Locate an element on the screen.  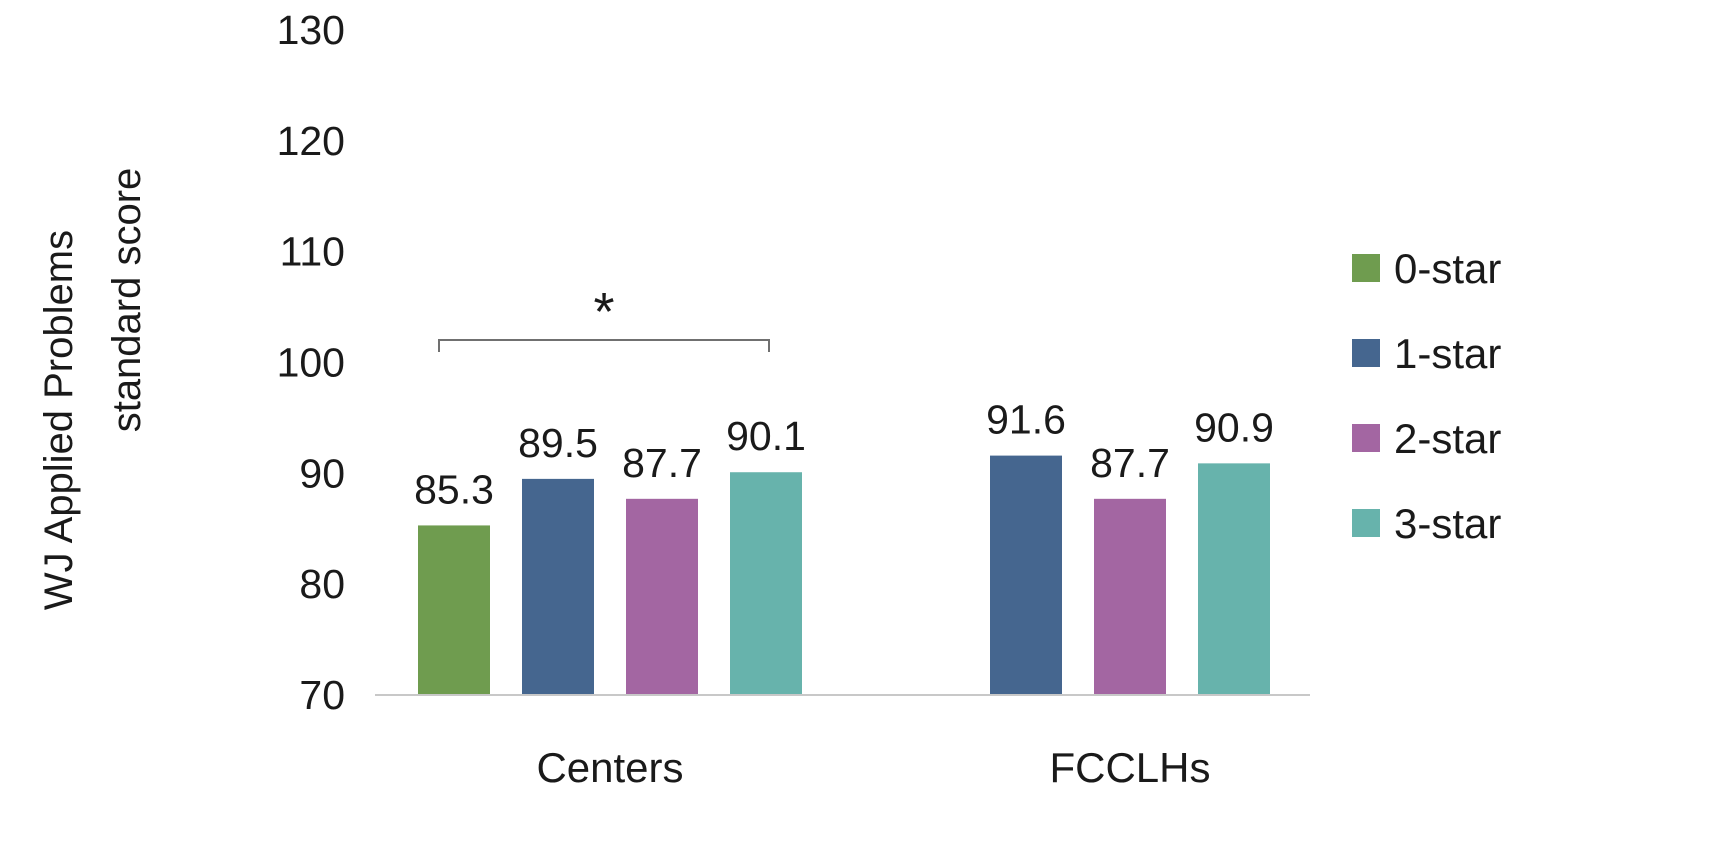
y-tick-label: 70 is located at coordinates (322, 695).